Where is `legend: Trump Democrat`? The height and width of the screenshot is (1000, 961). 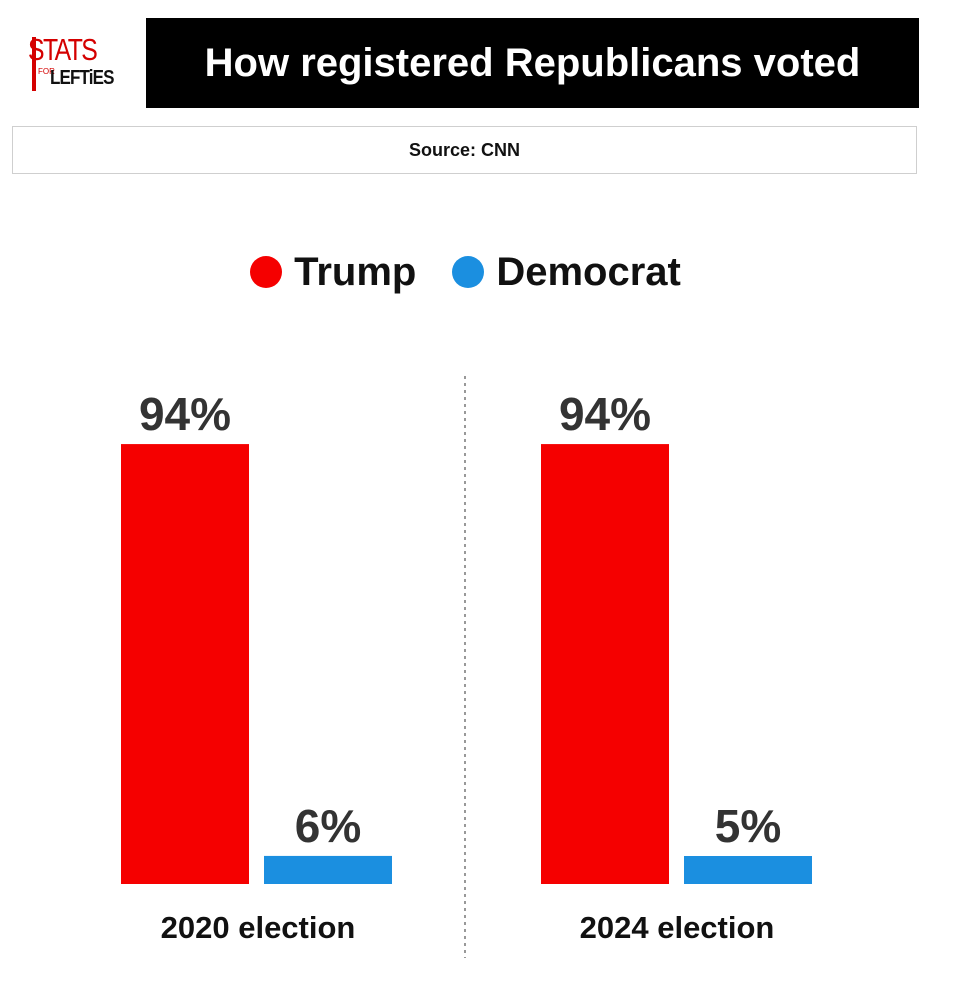
legend: Trump Democrat is located at coordinates (465, 272).